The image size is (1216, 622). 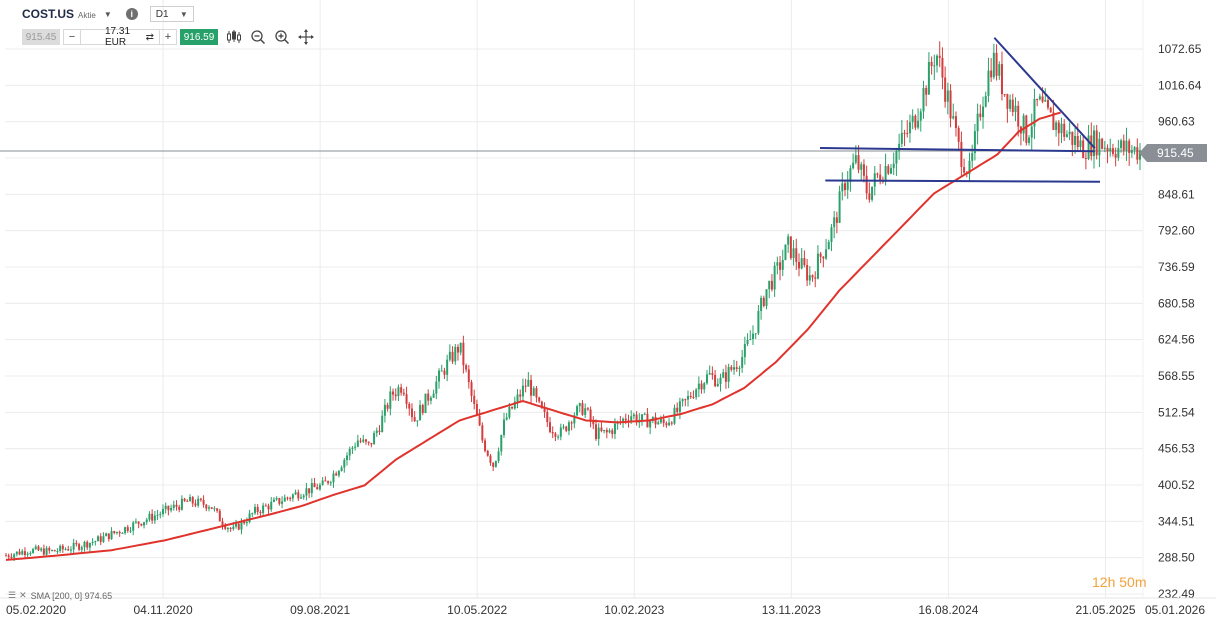 What do you see at coordinates (963, 181) in the screenshot?
I see `trendline` at bounding box center [963, 181].